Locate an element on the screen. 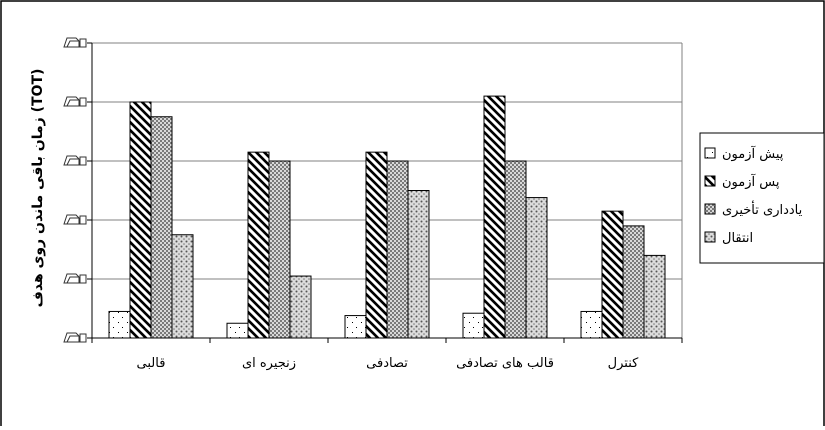 The height and width of the screenshot is (430, 825). legend-box is located at coordinates (762, 198).